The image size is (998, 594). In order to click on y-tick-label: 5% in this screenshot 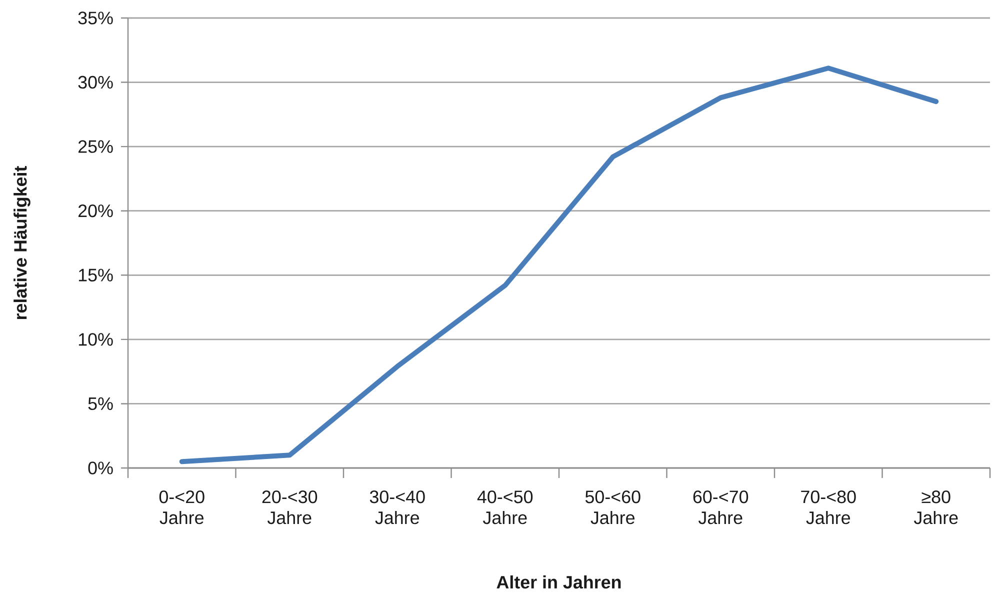, I will do `click(100, 403)`.